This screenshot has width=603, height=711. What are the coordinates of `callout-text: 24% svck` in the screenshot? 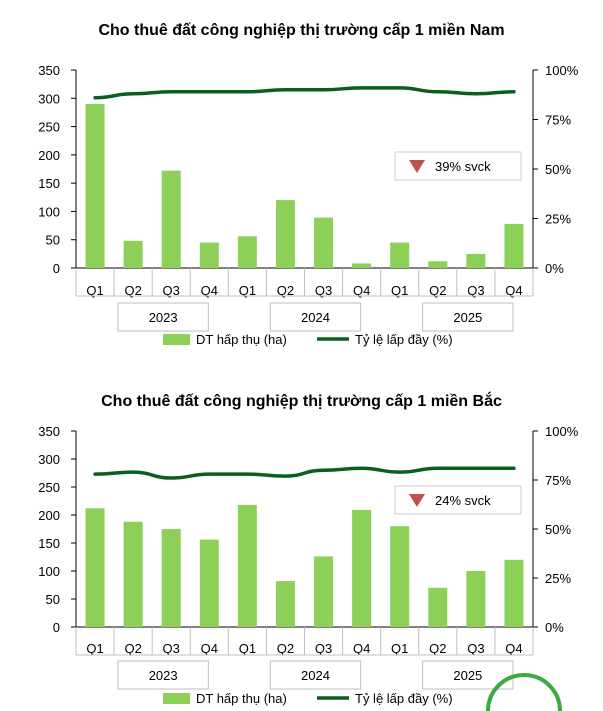 It's located at (463, 500).